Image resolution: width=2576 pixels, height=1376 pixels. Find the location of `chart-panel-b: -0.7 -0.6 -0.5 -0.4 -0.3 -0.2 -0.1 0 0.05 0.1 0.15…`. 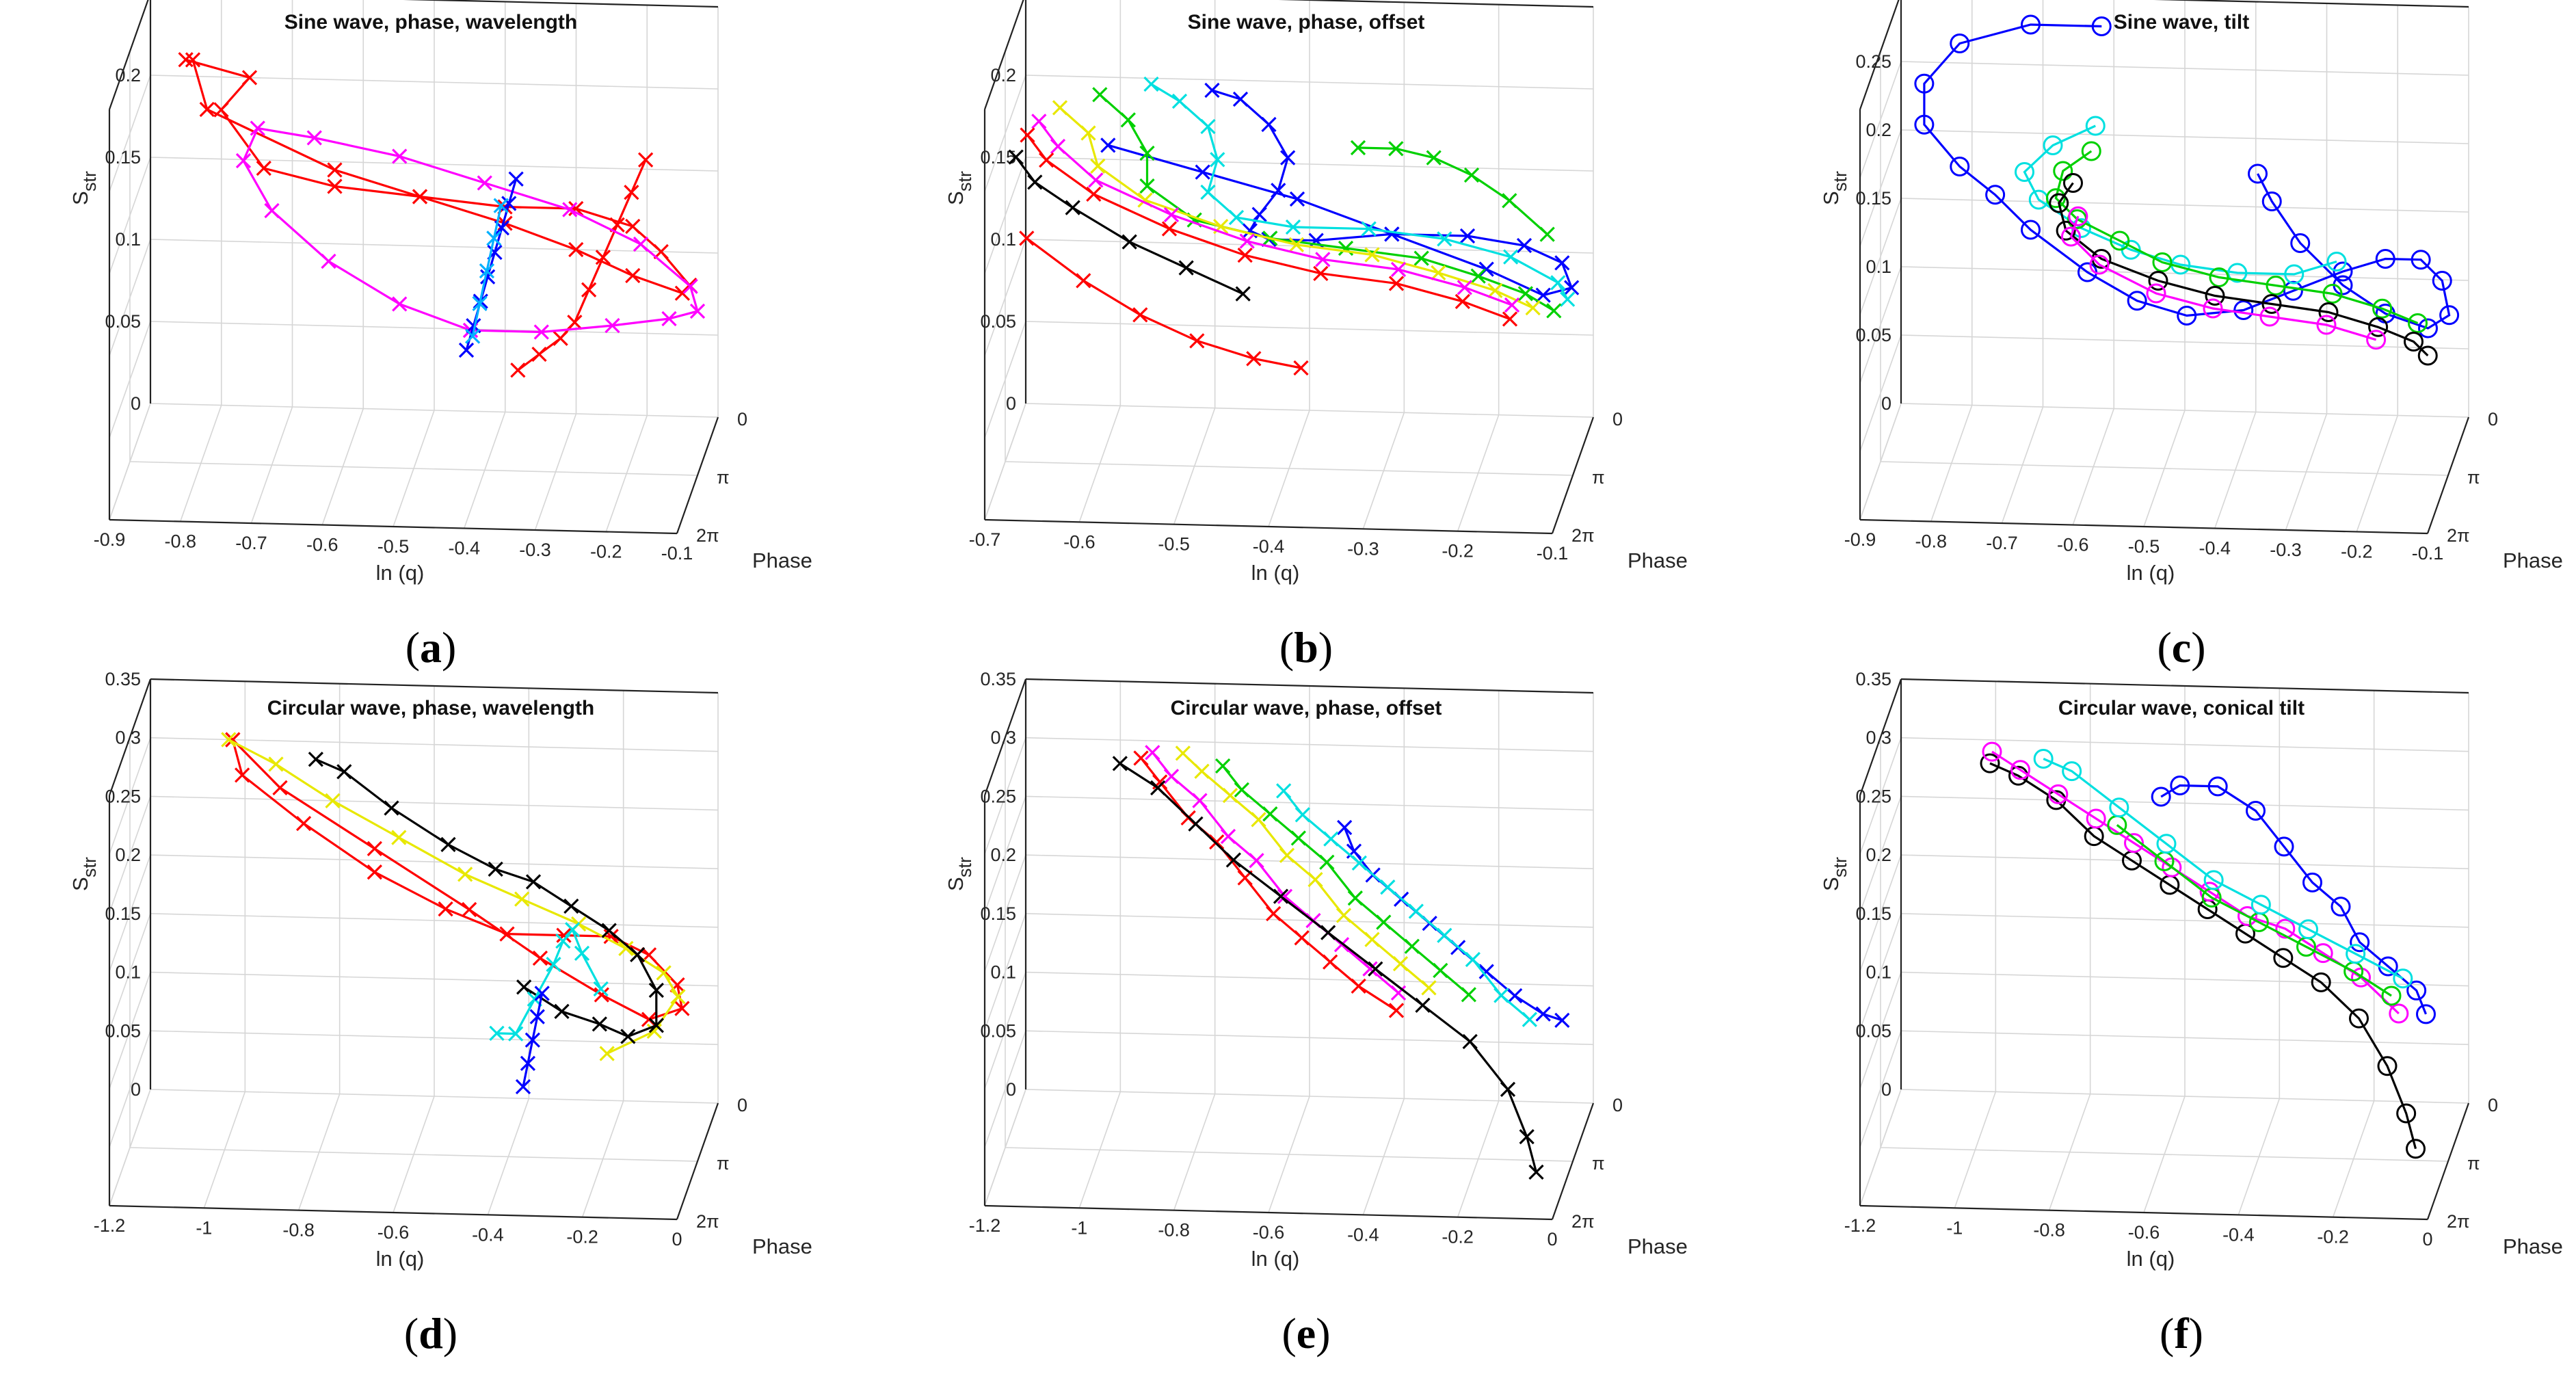

chart-panel-b: -0.7 -0.6 -0.5 -0.4 -0.3 -0.2 -0.1 0 0.05 0.1 0.15… is located at coordinates (1316, 336).